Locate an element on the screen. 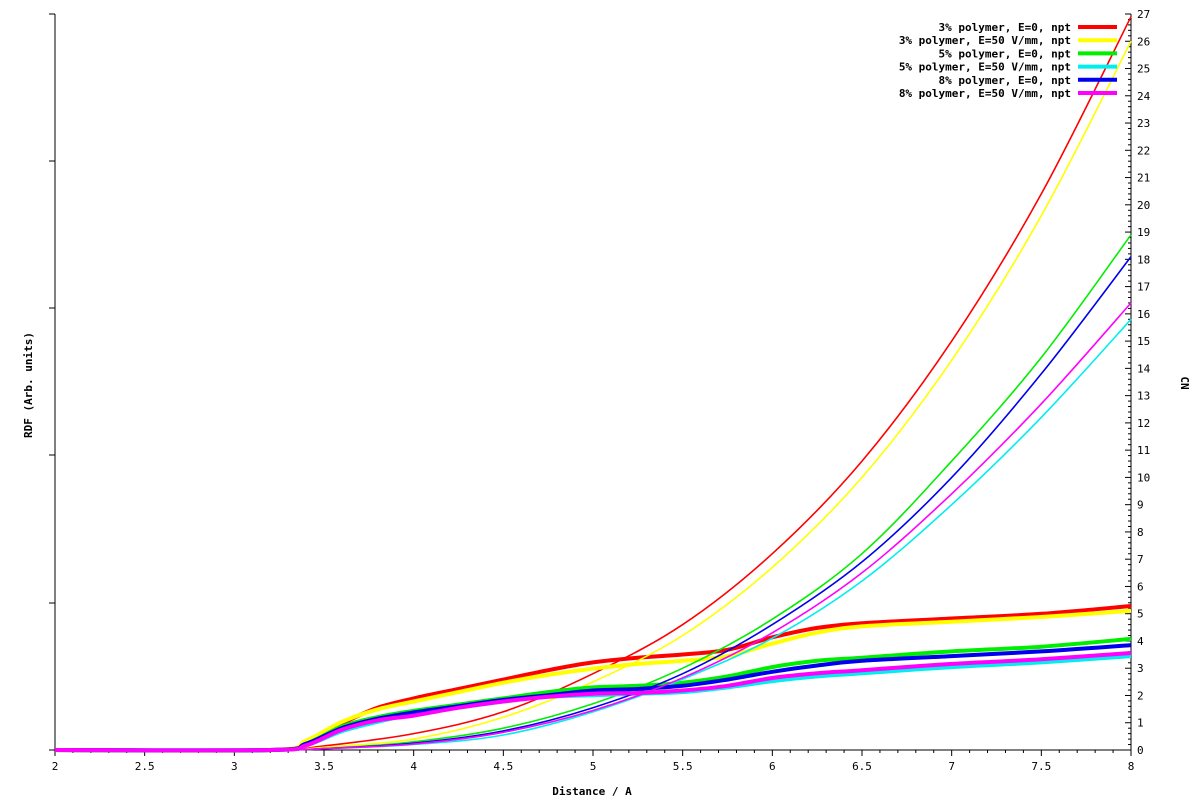 This screenshot has height=800, width=1200. y-right-tick-label: 25 is located at coordinates (1143, 69).